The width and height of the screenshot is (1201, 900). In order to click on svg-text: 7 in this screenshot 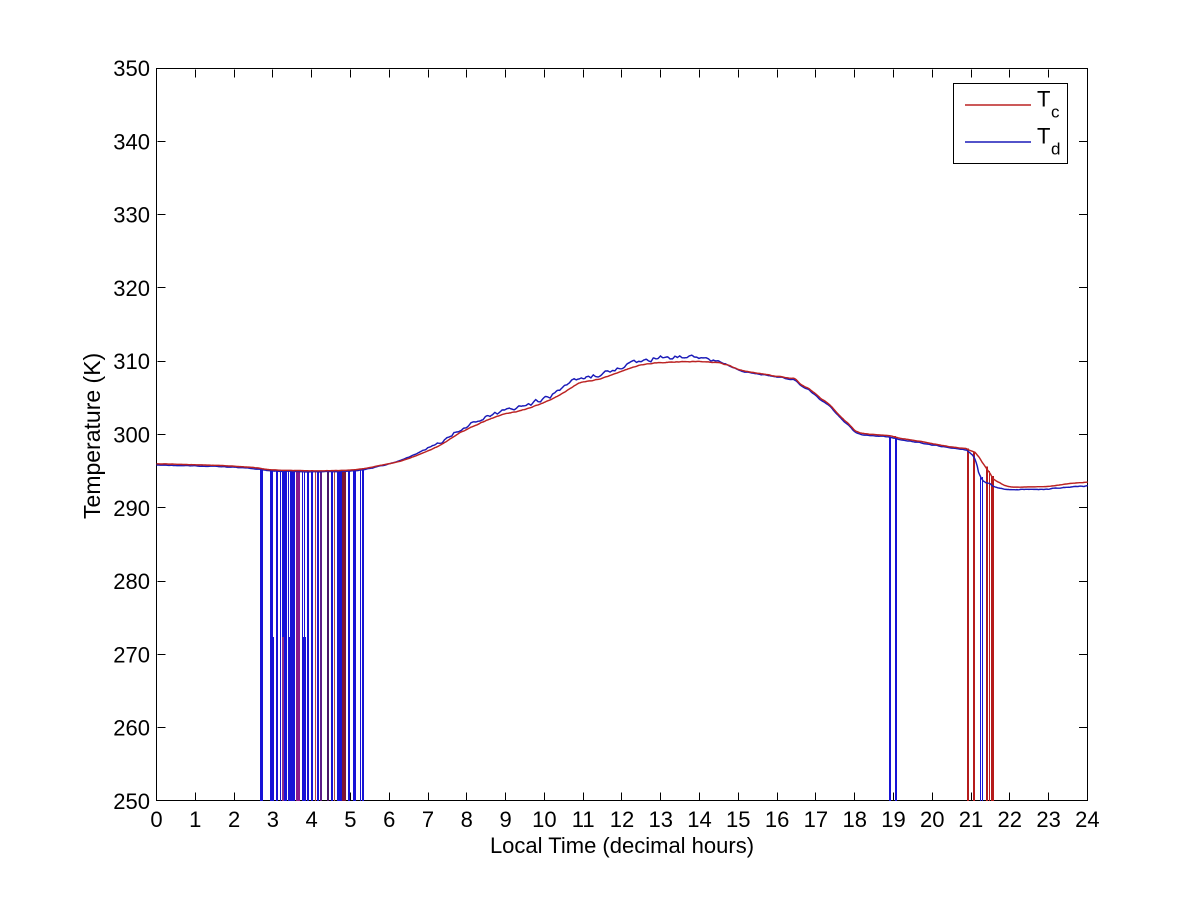, I will do `click(428, 819)`.